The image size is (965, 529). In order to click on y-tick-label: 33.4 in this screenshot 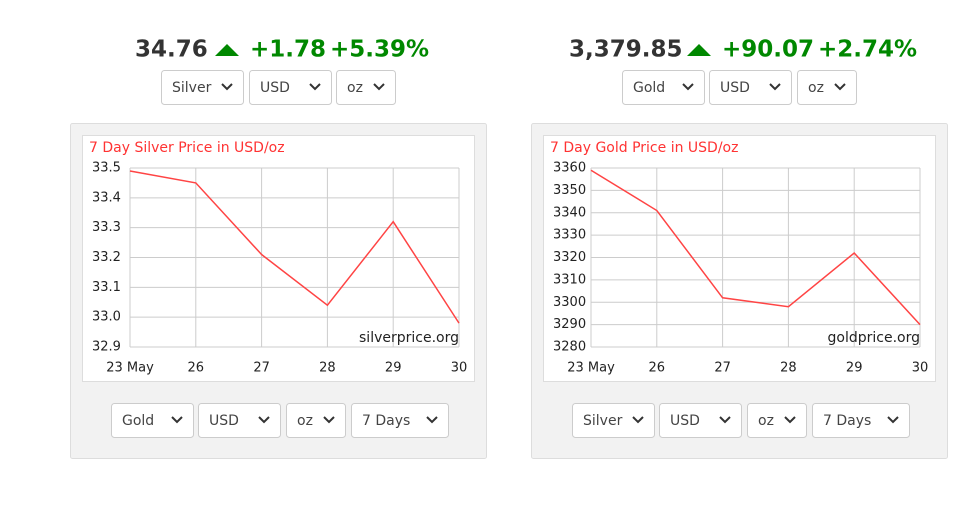, I will do `click(106, 197)`.